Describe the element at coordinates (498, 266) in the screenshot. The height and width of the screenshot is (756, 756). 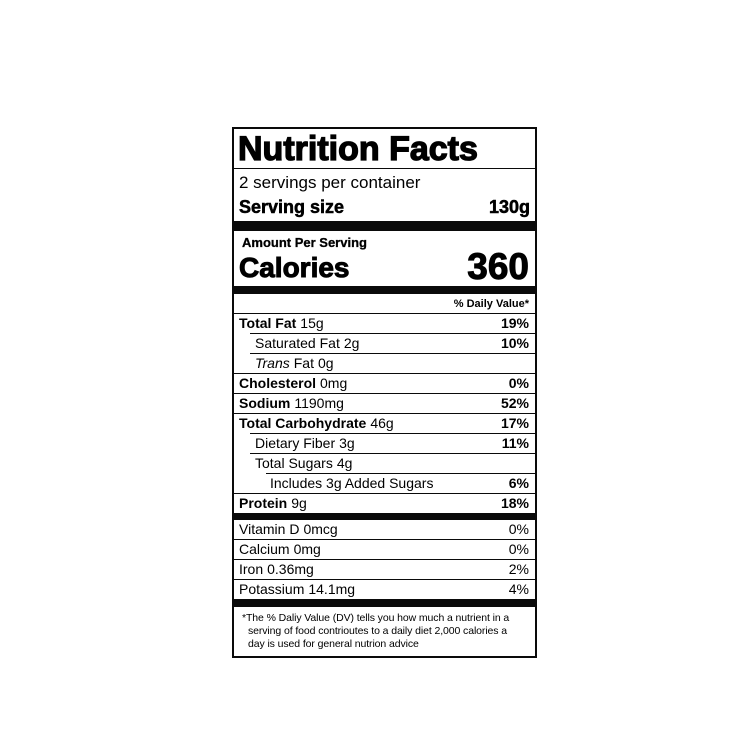
I see `calories-value: 360` at that location.